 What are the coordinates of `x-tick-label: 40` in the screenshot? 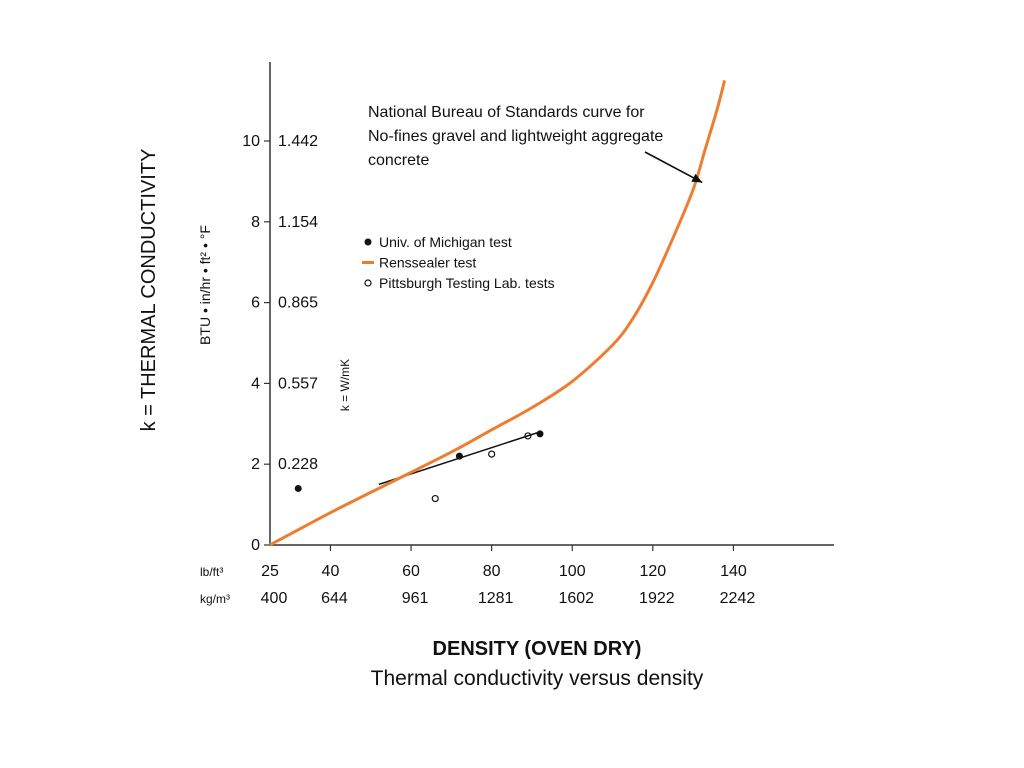 It's located at (331, 571).